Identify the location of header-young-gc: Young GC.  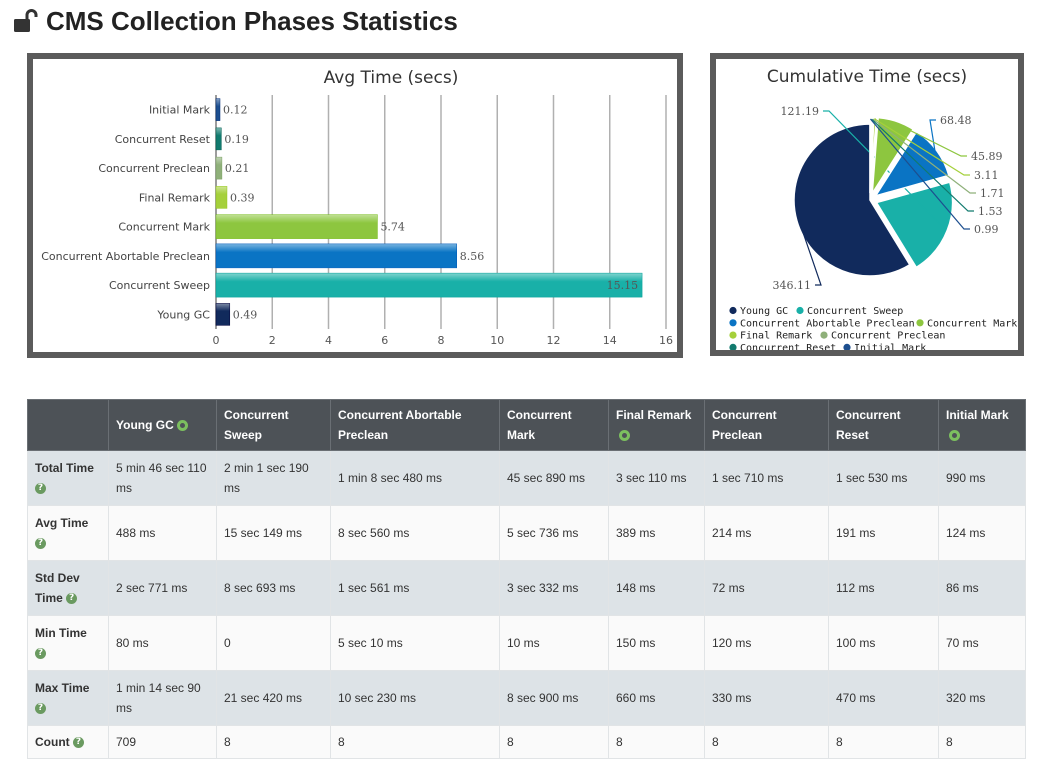
(162, 425).